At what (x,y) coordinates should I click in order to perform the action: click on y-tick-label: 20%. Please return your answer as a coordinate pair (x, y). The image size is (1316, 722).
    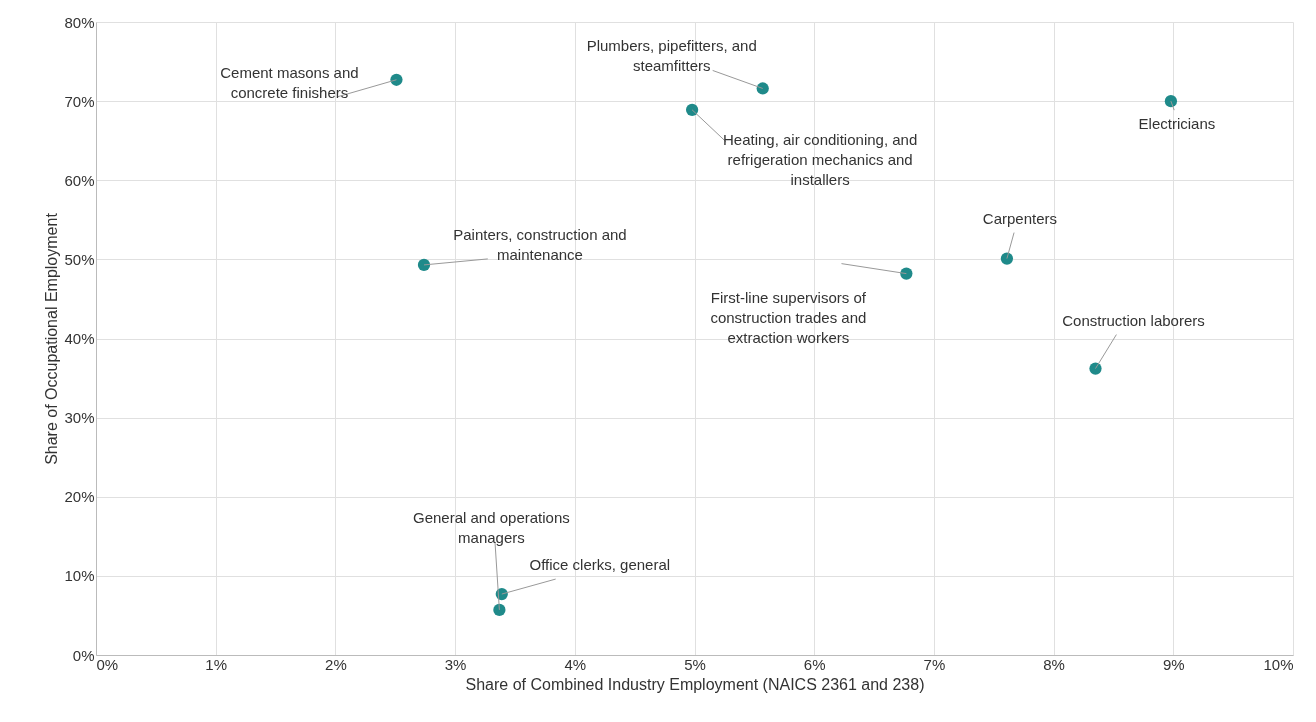
    Looking at the image, I should click on (79, 497).